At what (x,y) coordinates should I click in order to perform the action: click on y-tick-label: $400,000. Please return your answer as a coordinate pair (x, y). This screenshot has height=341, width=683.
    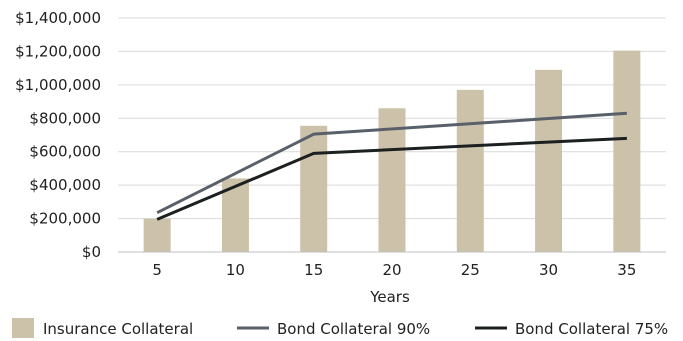
    Looking at the image, I should click on (65, 185).